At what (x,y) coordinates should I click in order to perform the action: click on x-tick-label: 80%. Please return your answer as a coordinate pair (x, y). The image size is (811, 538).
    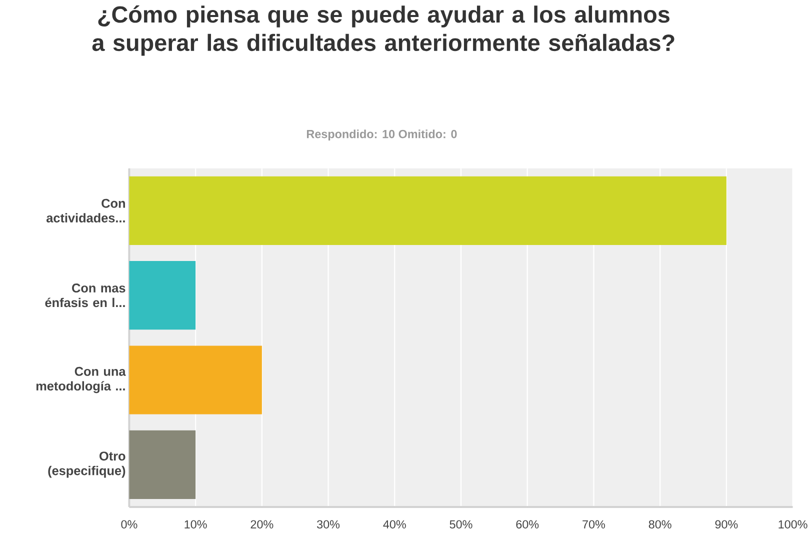
    Looking at the image, I should click on (660, 524).